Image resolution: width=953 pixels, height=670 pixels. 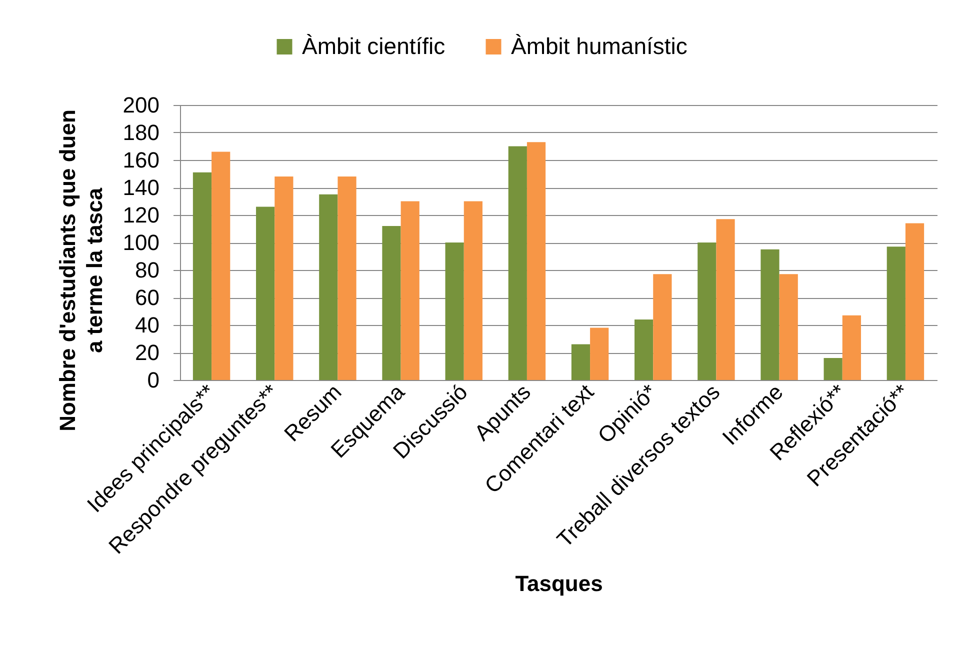 What do you see at coordinates (374, 45) in the screenshot?
I see `legend-label: Àmbit científic` at bounding box center [374, 45].